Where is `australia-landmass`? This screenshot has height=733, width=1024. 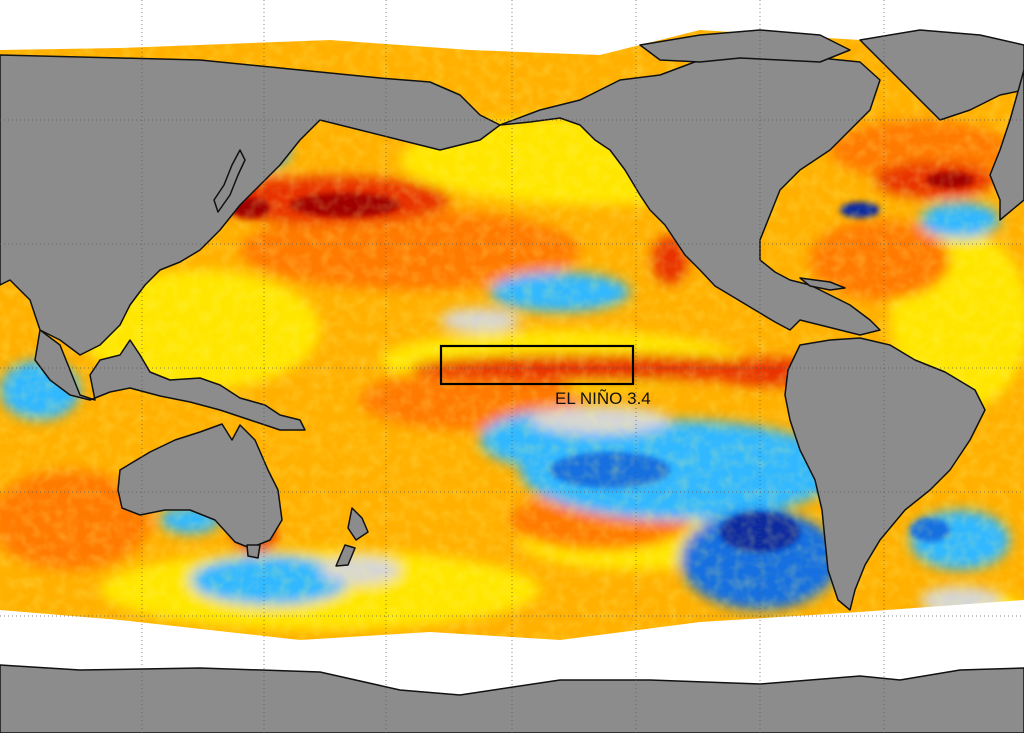
australia-landmass is located at coordinates (200, 486).